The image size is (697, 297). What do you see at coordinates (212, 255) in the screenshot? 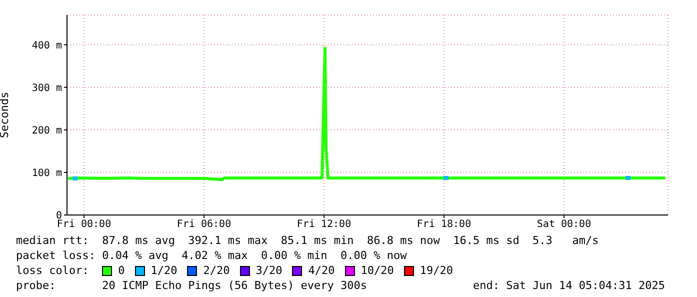
I see `text: packet loss: 0.04 % avg 4.02 % max 0.00 % min 0.00 % now` at bounding box center [212, 255].